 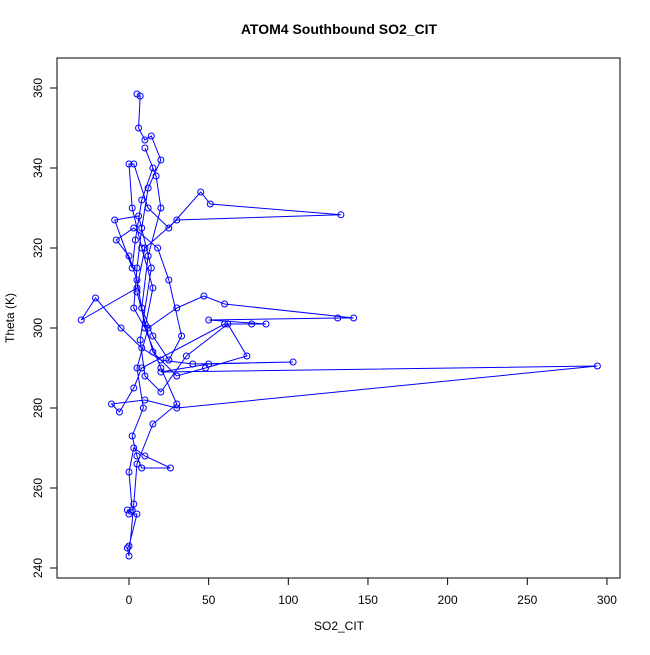 What do you see at coordinates (38, 248) in the screenshot?
I see `y-tick-label: 320` at bounding box center [38, 248].